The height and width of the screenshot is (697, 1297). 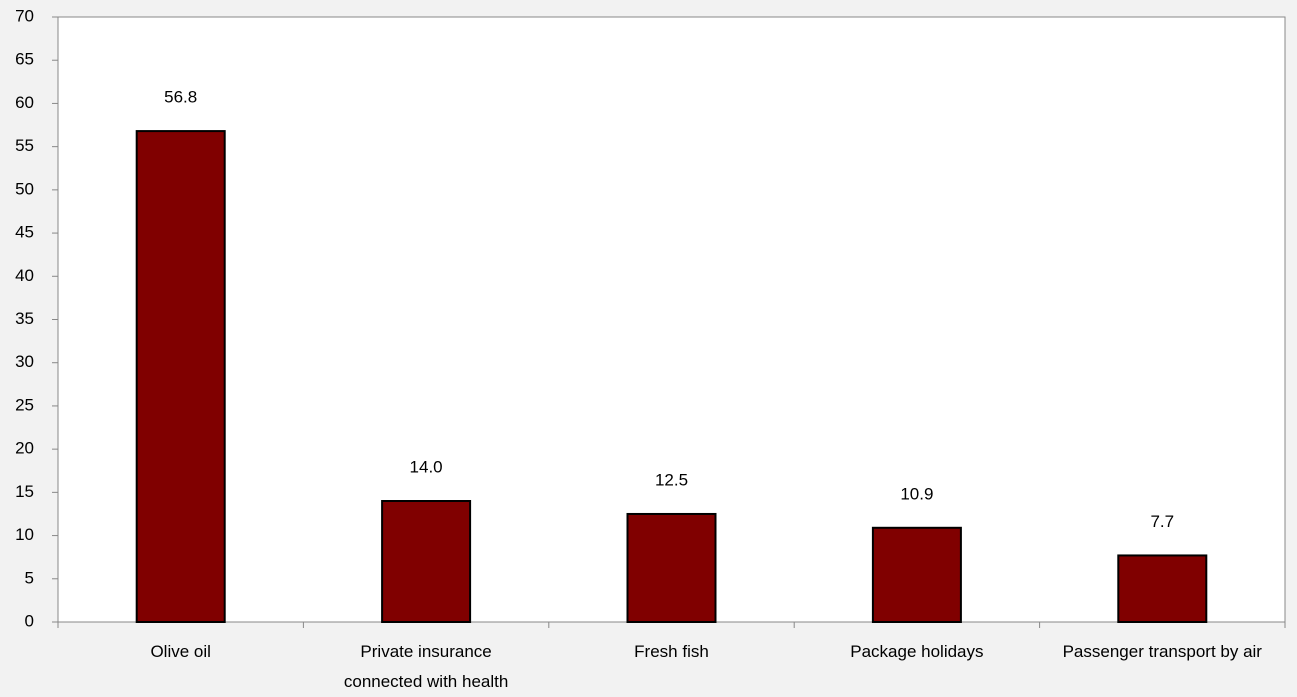 What do you see at coordinates (24, 188) in the screenshot?
I see `y-tick-label: 50` at bounding box center [24, 188].